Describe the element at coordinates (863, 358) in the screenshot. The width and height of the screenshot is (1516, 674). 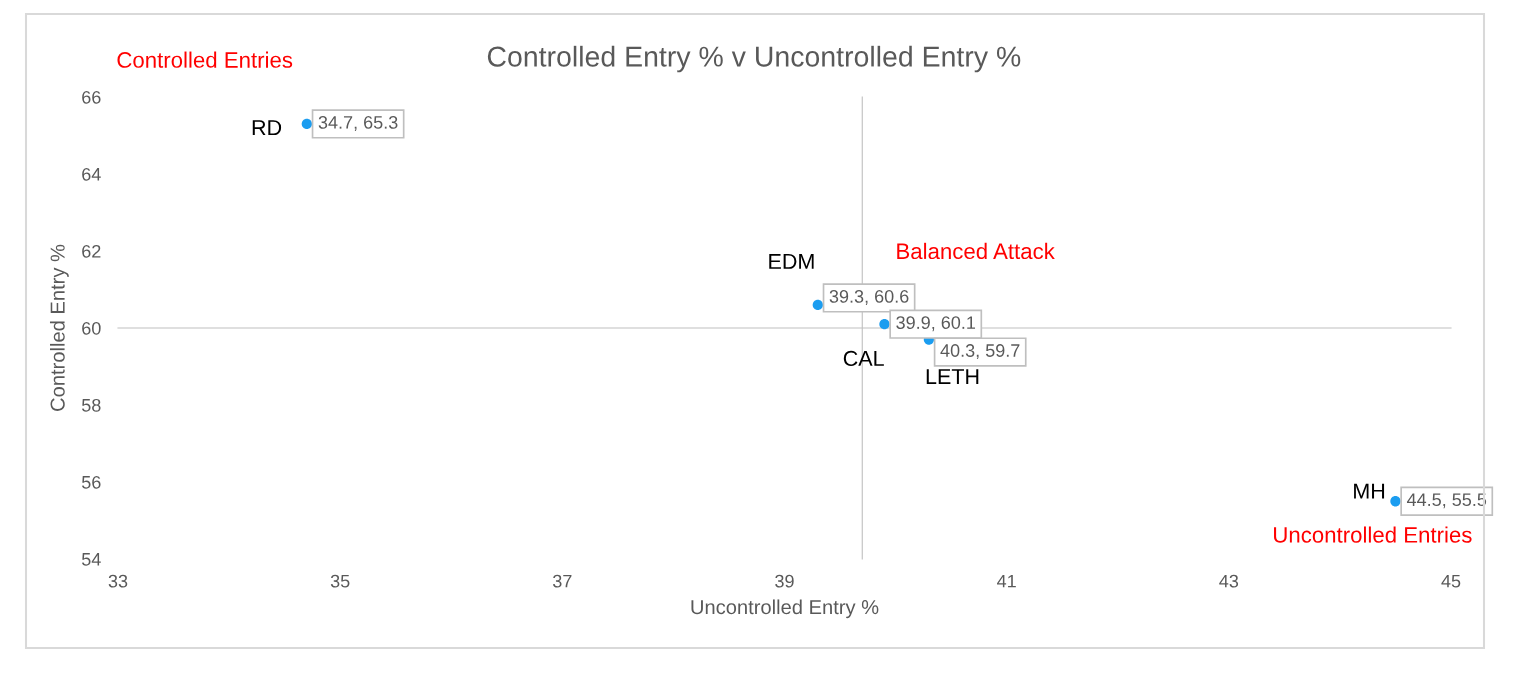
I see `annotation: CAL` at that location.